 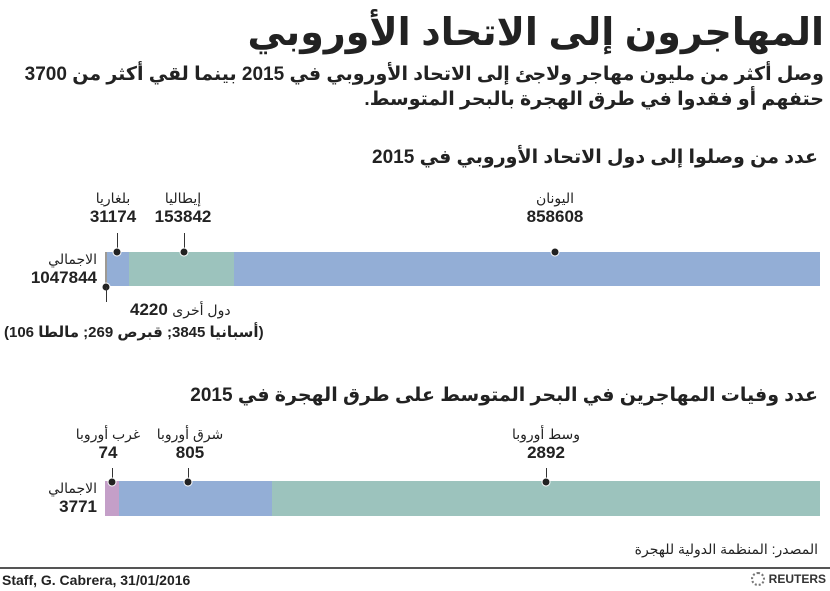 I want to click on deaths-bar, so click(x=462, y=498).